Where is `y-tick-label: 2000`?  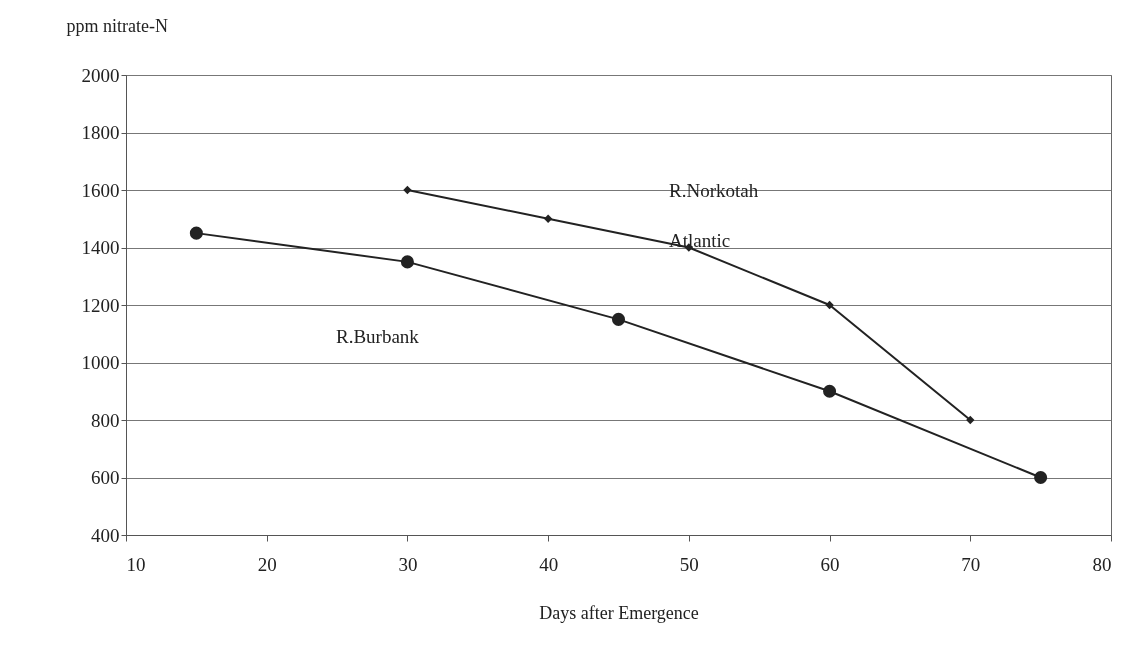
y-tick-label: 2000 is located at coordinates (100, 75).